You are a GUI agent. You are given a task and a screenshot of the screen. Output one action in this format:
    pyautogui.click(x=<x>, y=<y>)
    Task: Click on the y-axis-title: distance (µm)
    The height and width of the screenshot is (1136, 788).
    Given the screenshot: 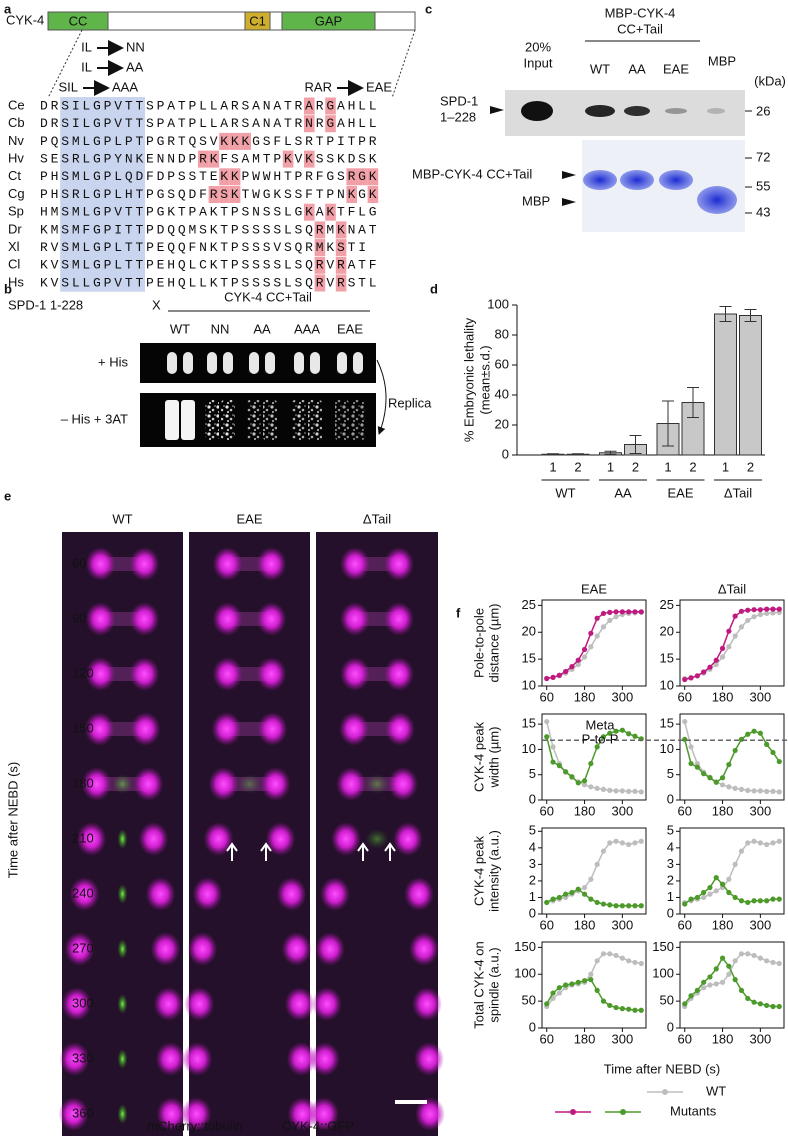 What is the action you would take?
    pyautogui.click(x=493, y=642)
    